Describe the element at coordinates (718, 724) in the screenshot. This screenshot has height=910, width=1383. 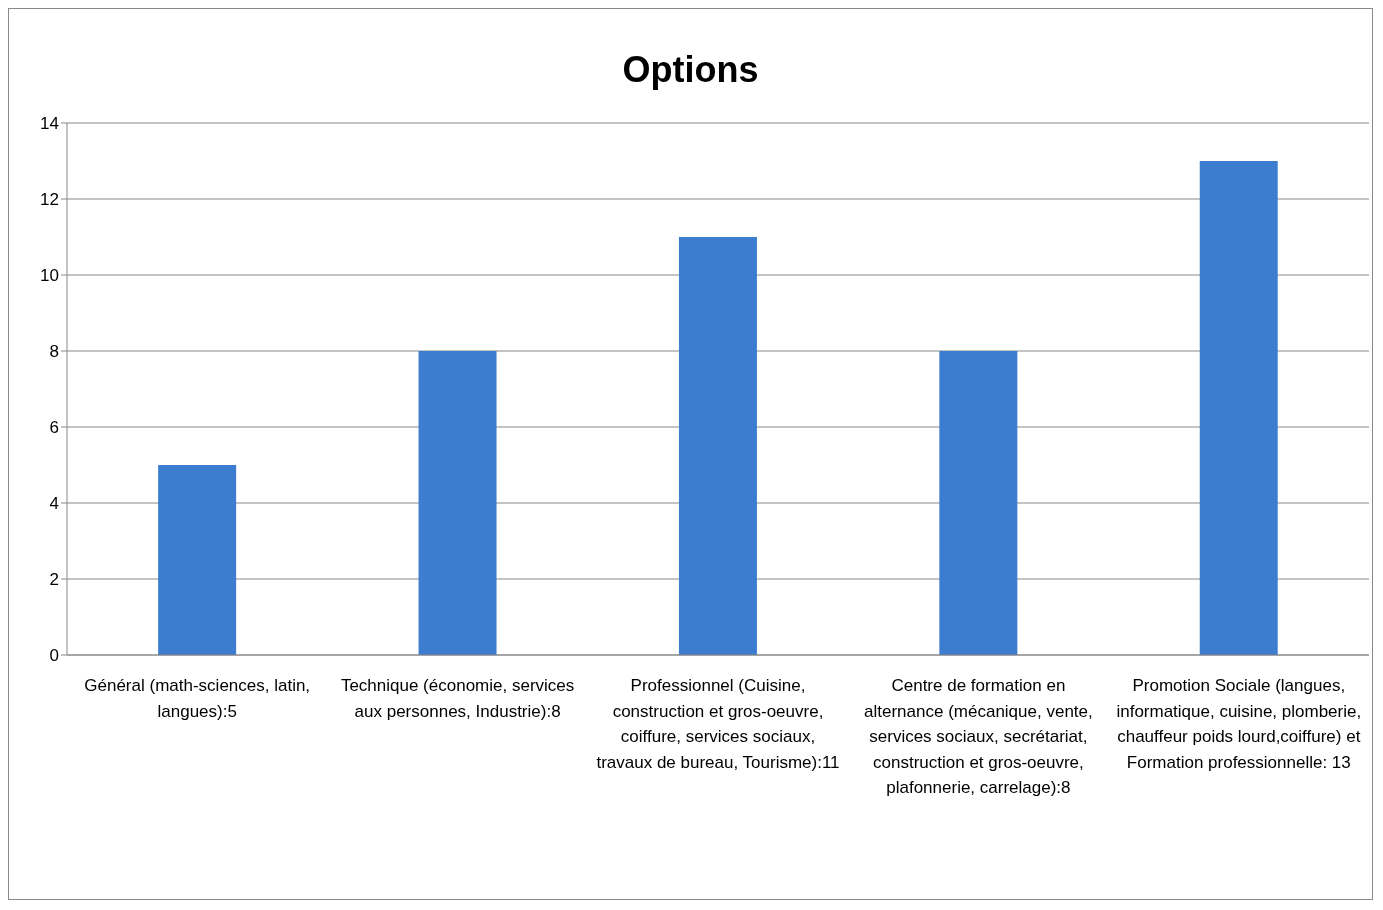
I see `x-tick-label: Professionnel (Cuisine, construction et gros-oeuvre, coiffure, services sociaux, travaux de bureau, Tourisme):11` at that location.